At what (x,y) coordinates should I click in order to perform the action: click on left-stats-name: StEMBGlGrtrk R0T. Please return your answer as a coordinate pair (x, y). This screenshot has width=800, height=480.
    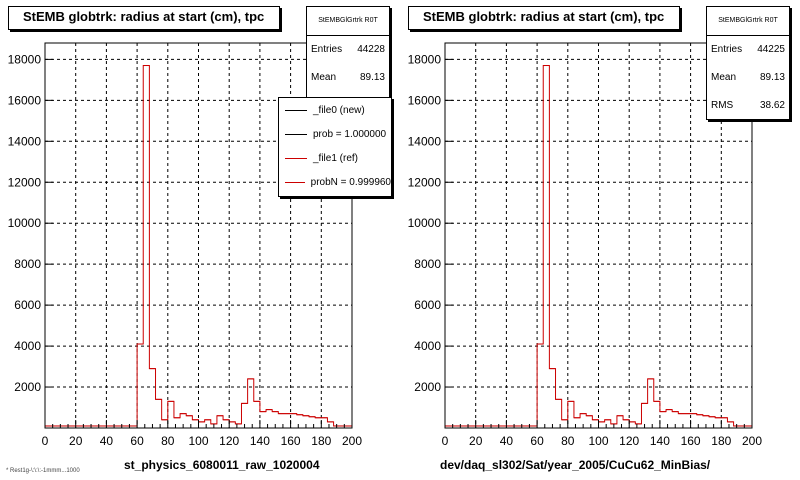
    Looking at the image, I should click on (348, 21).